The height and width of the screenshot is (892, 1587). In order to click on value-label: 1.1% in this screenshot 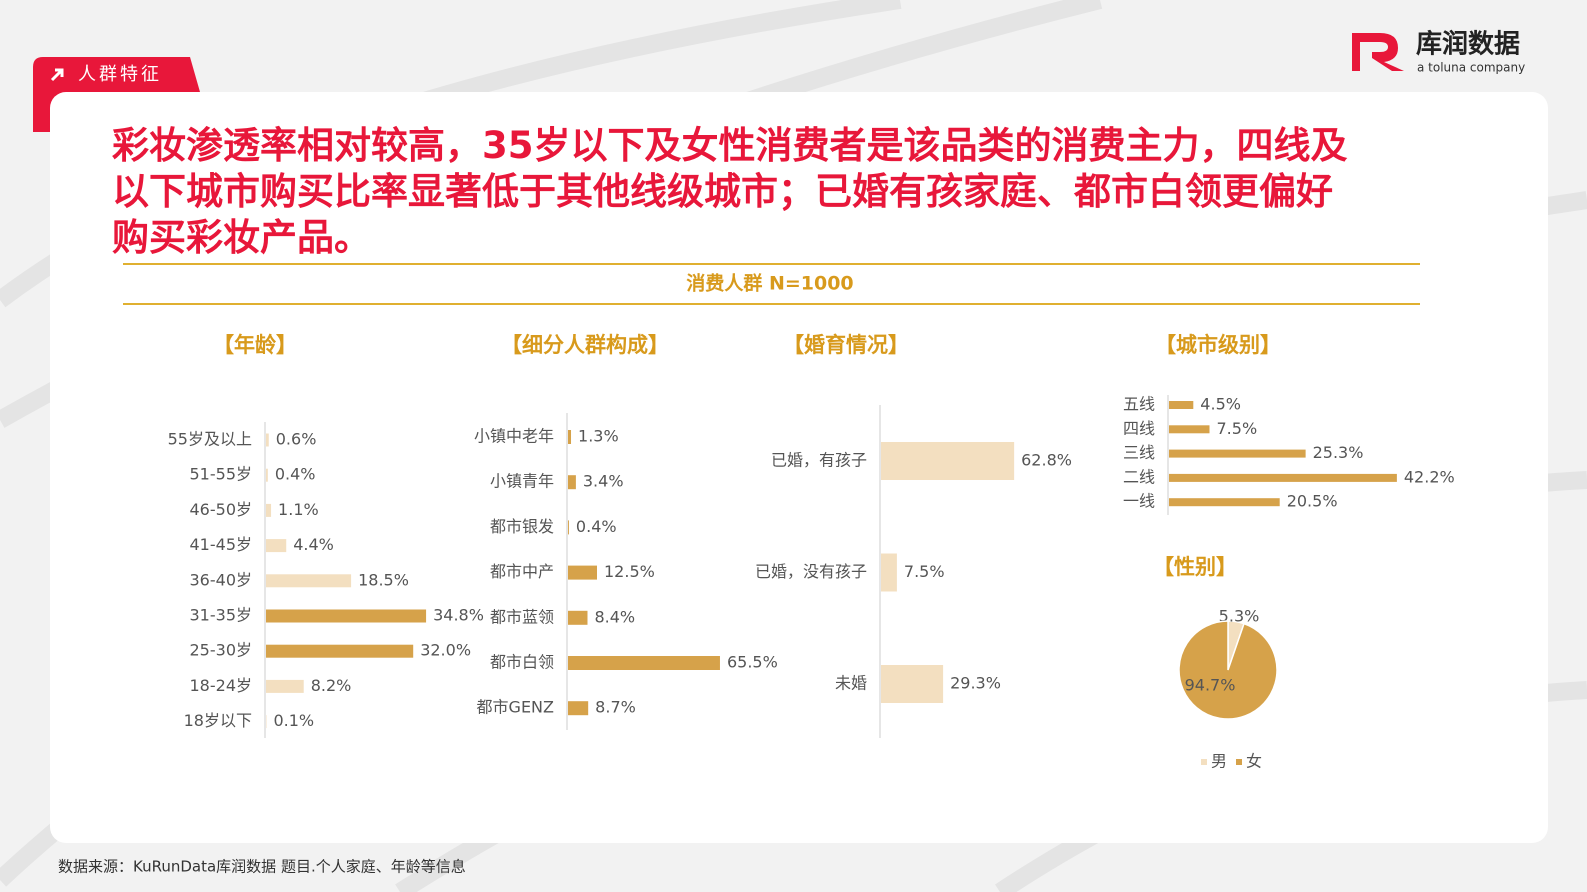, I will do `click(298, 509)`.